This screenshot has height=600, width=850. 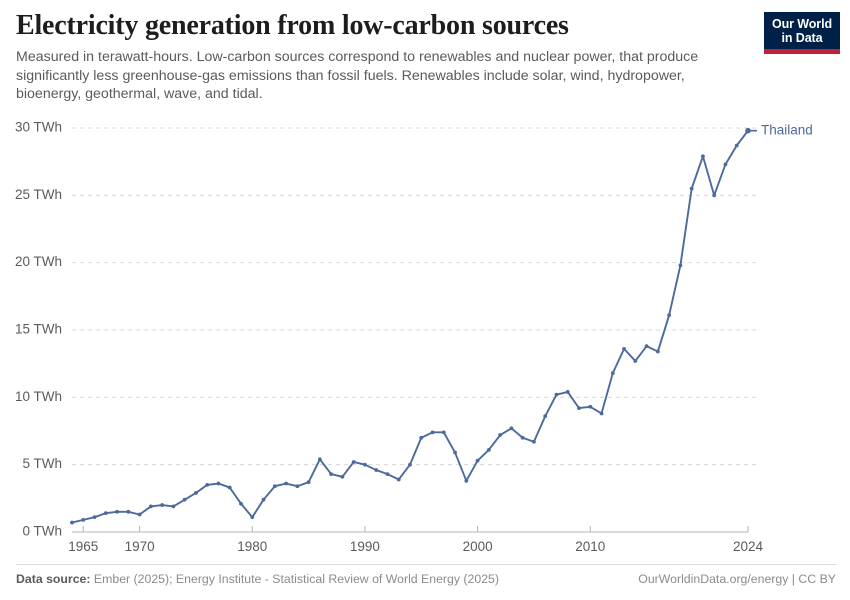 I want to click on y-axis-tick-label: 5 TWh, so click(x=42, y=463).